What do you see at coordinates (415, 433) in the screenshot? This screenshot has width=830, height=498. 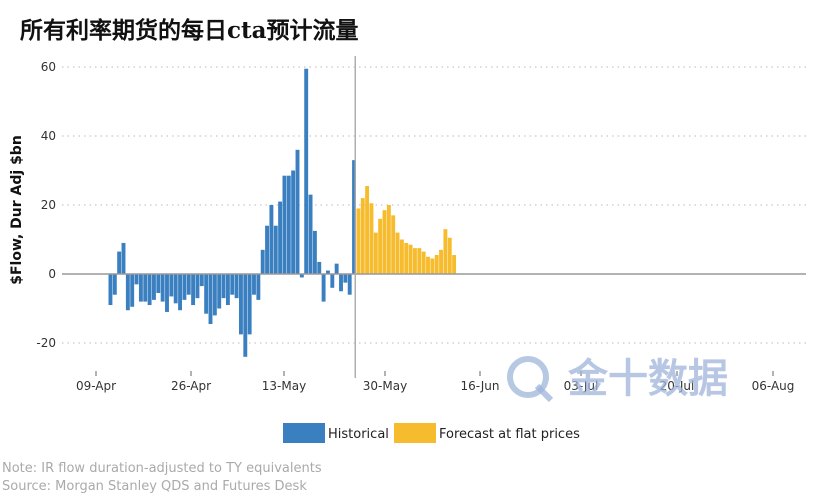 I see `legend-swatch-forecast` at bounding box center [415, 433].